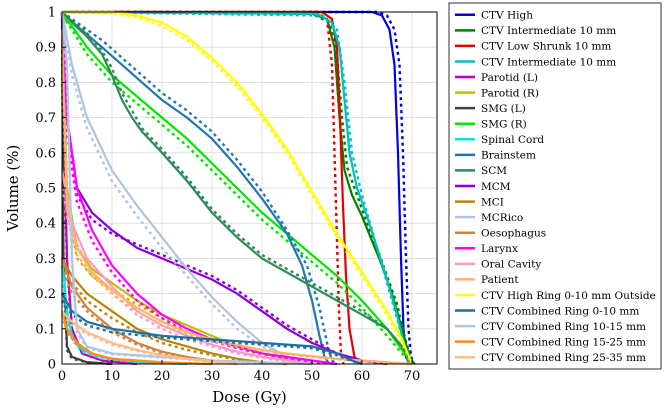 The width and height of the screenshot is (665, 412). Describe the element at coordinates (508, 156) in the screenshot. I see `legend-entry: Brainstem` at that location.